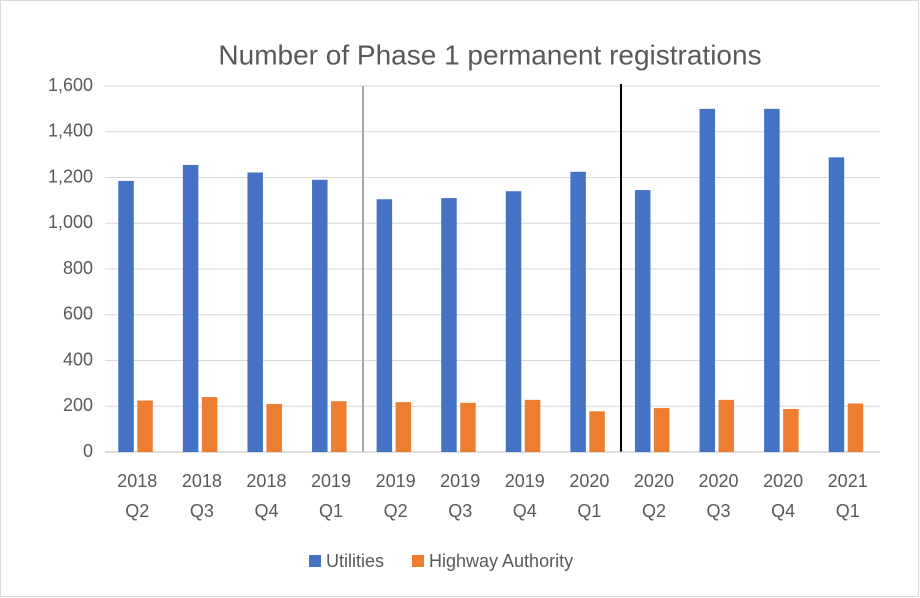  What do you see at coordinates (460, 496) in the screenshot?
I see `x-tick-label: 2019 Q3` at bounding box center [460, 496].